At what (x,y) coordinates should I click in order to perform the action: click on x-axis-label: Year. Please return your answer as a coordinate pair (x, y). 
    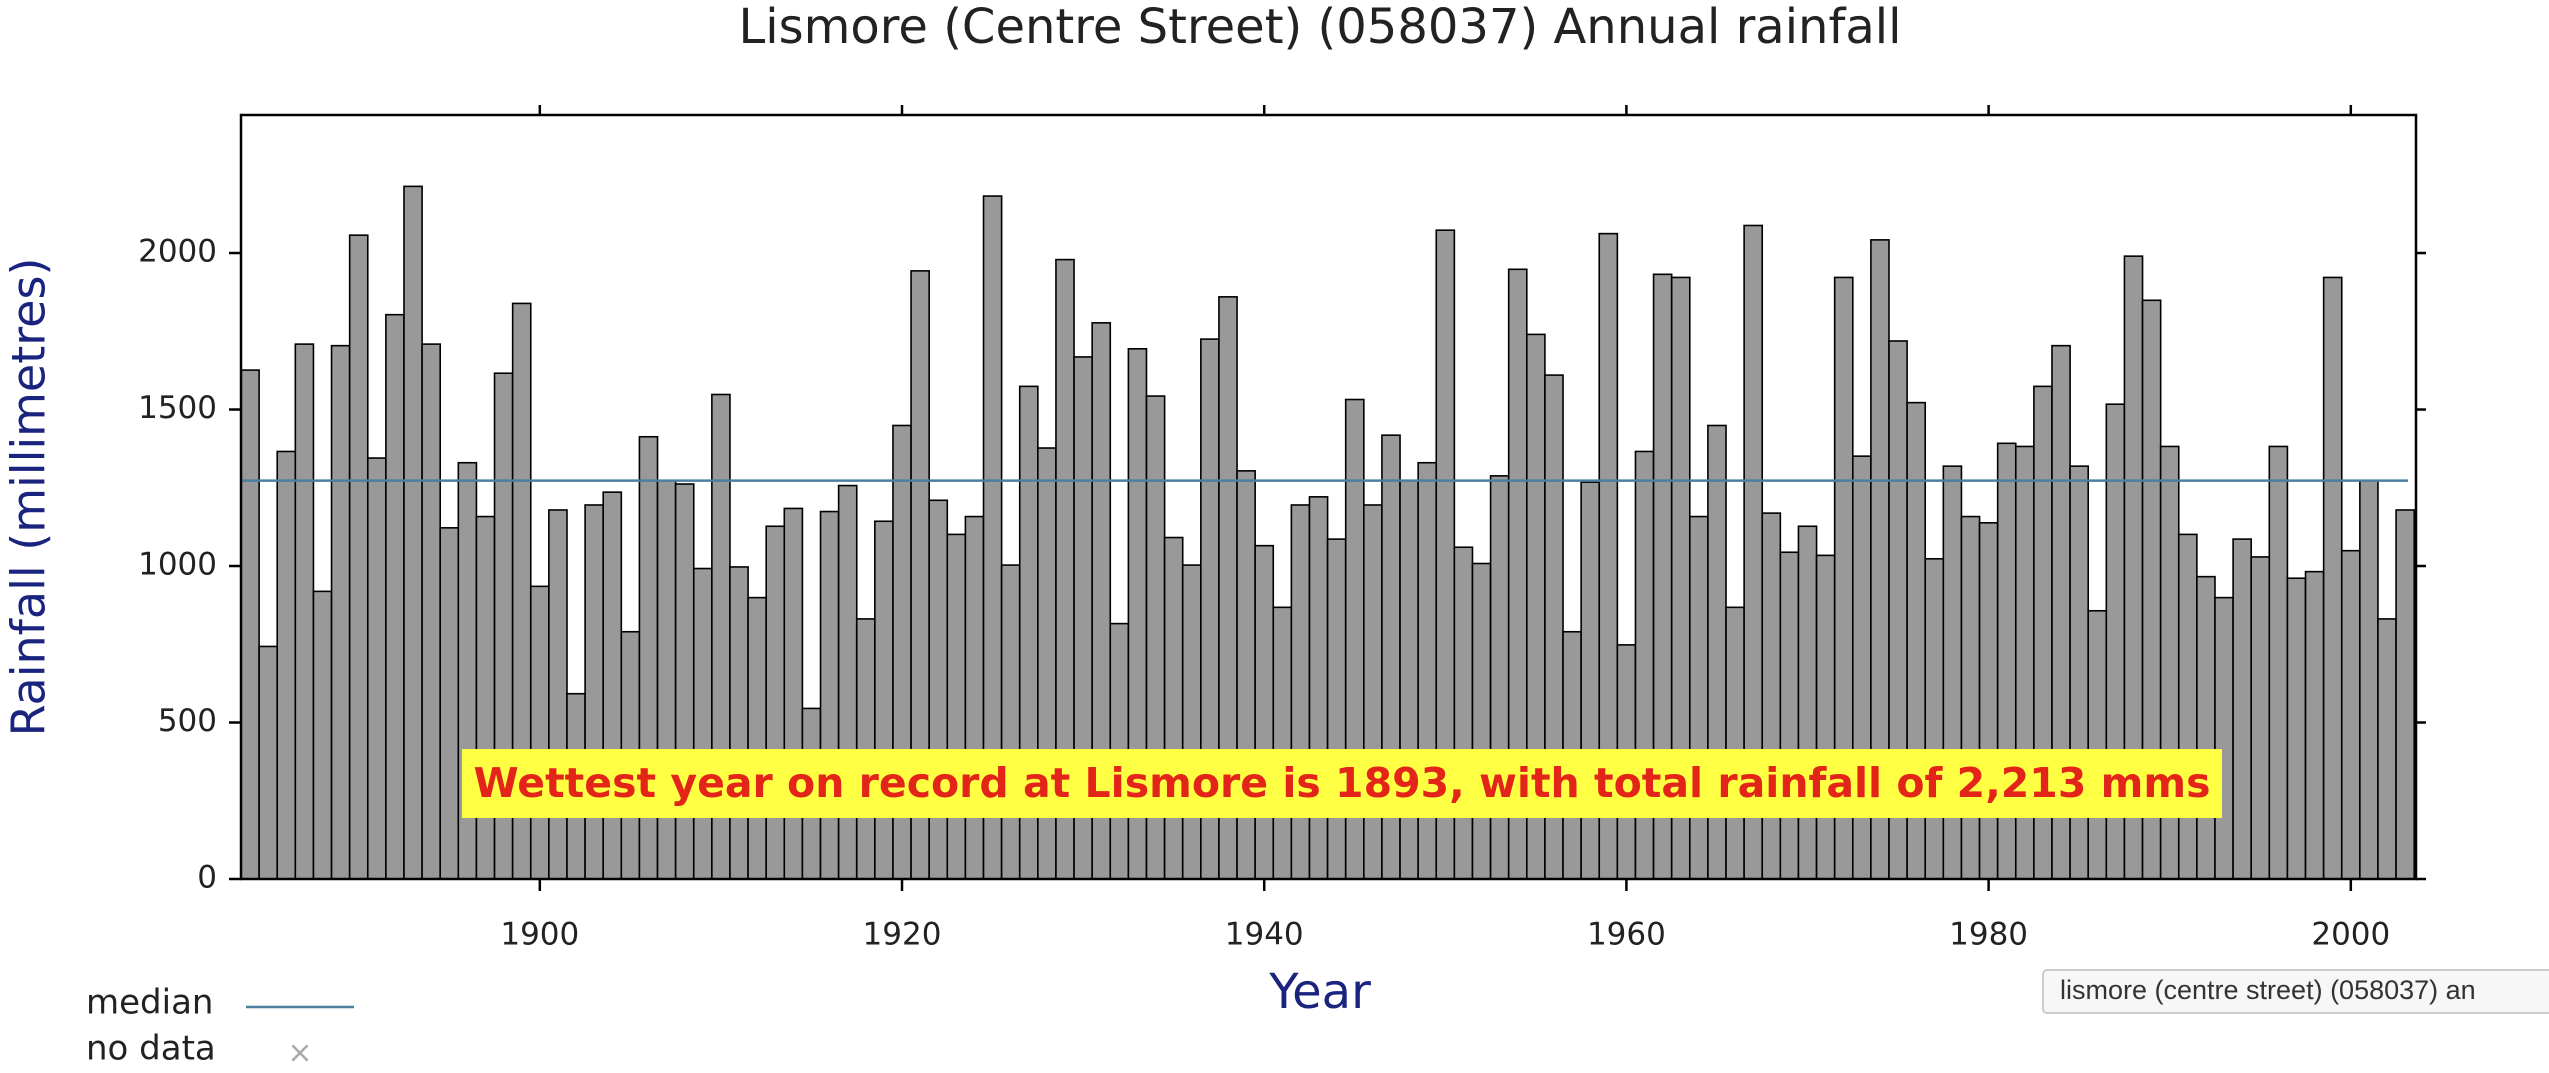
    Looking at the image, I should click on (1319, 992).